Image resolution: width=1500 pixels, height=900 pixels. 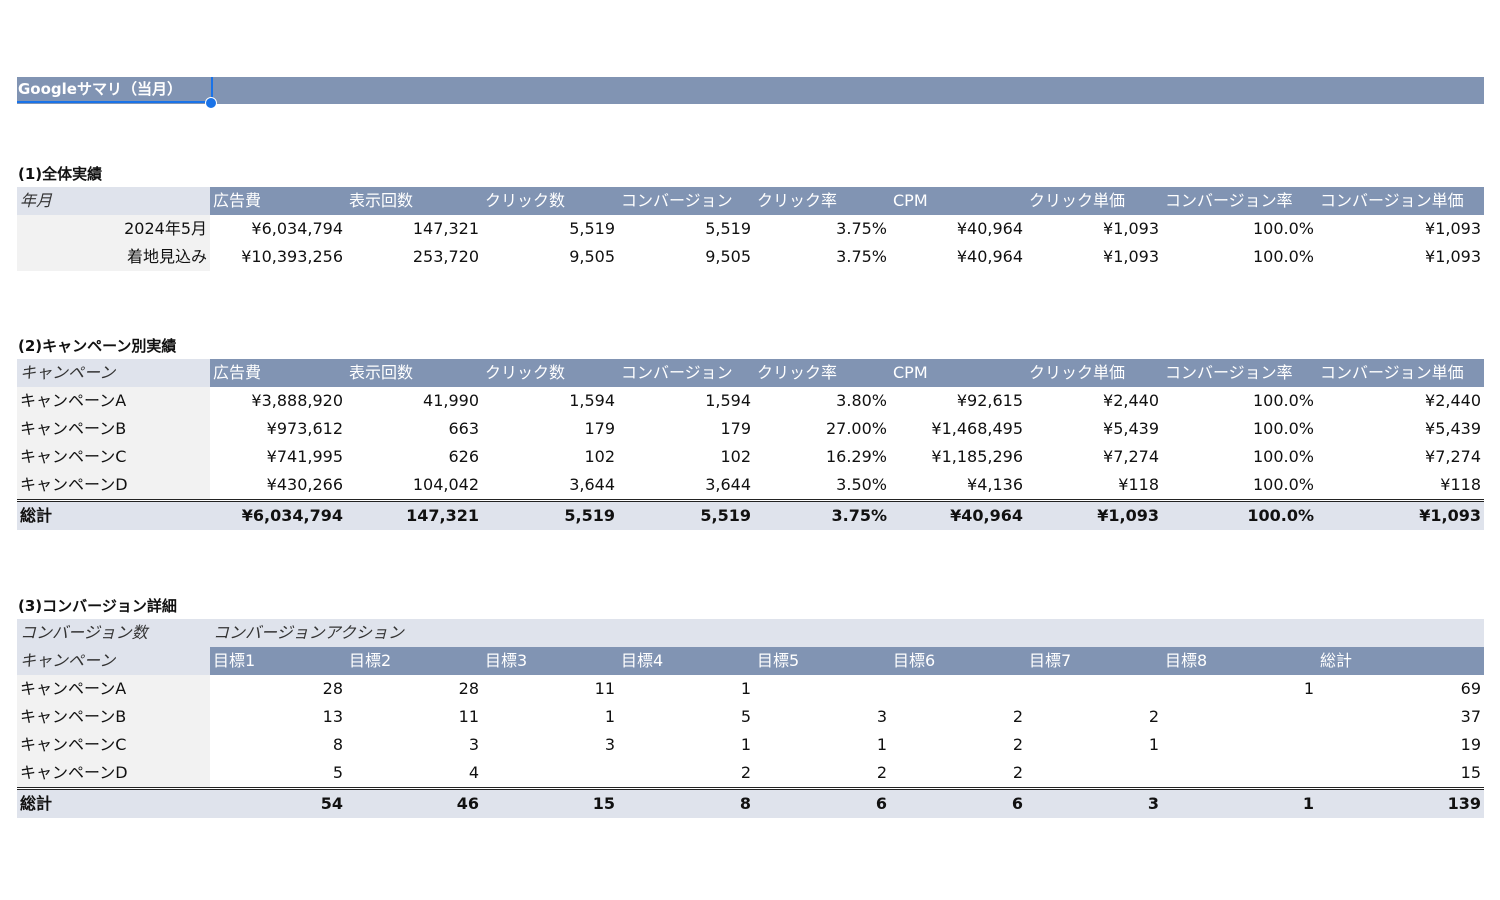 I want to click on row-label-cell: 着地見込み, so click(x=113, y=257).